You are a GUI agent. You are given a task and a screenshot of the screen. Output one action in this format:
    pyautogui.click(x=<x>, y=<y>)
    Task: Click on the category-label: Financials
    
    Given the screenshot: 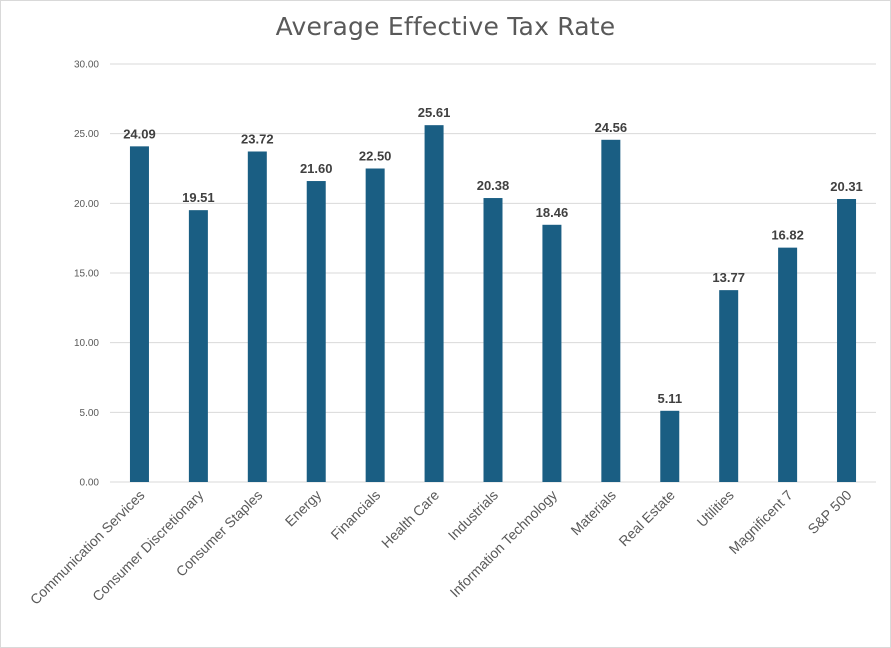 What is the action you would take?
    pyautogui.click(x=355, y=515)
    